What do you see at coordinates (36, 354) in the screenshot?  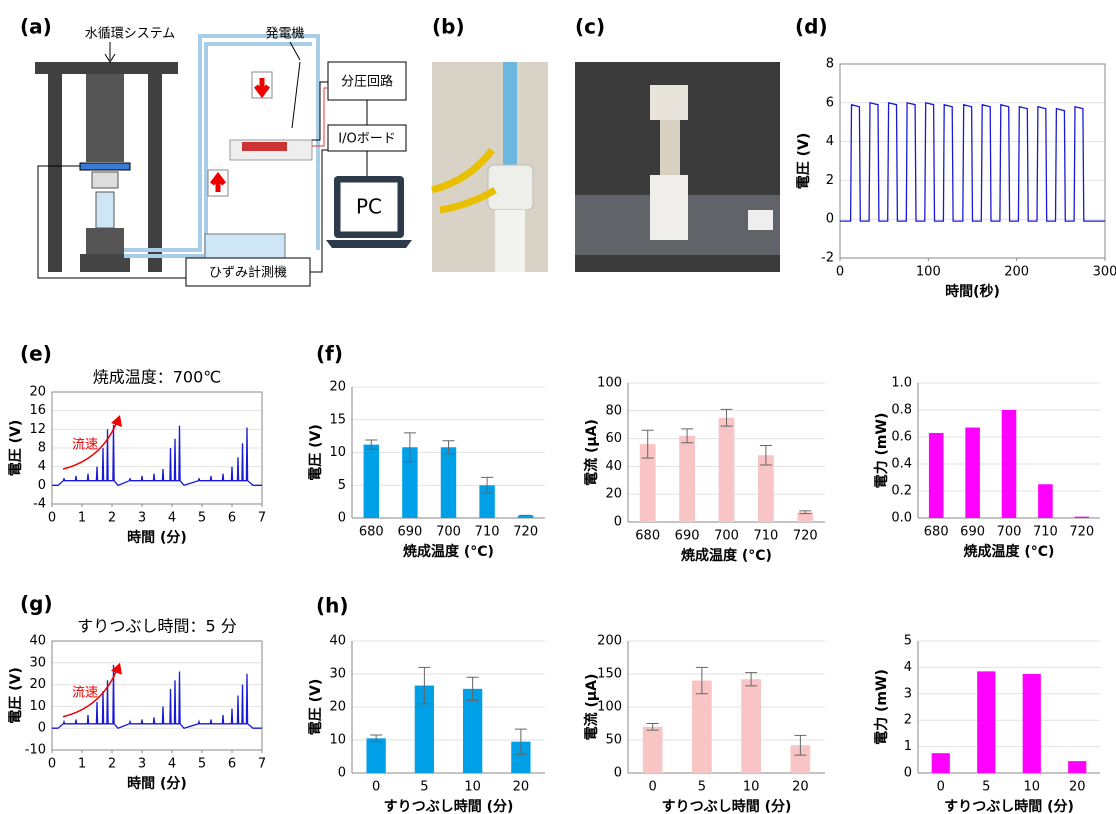 I see `panel-label: (e)` at bounding box center [36, 354].